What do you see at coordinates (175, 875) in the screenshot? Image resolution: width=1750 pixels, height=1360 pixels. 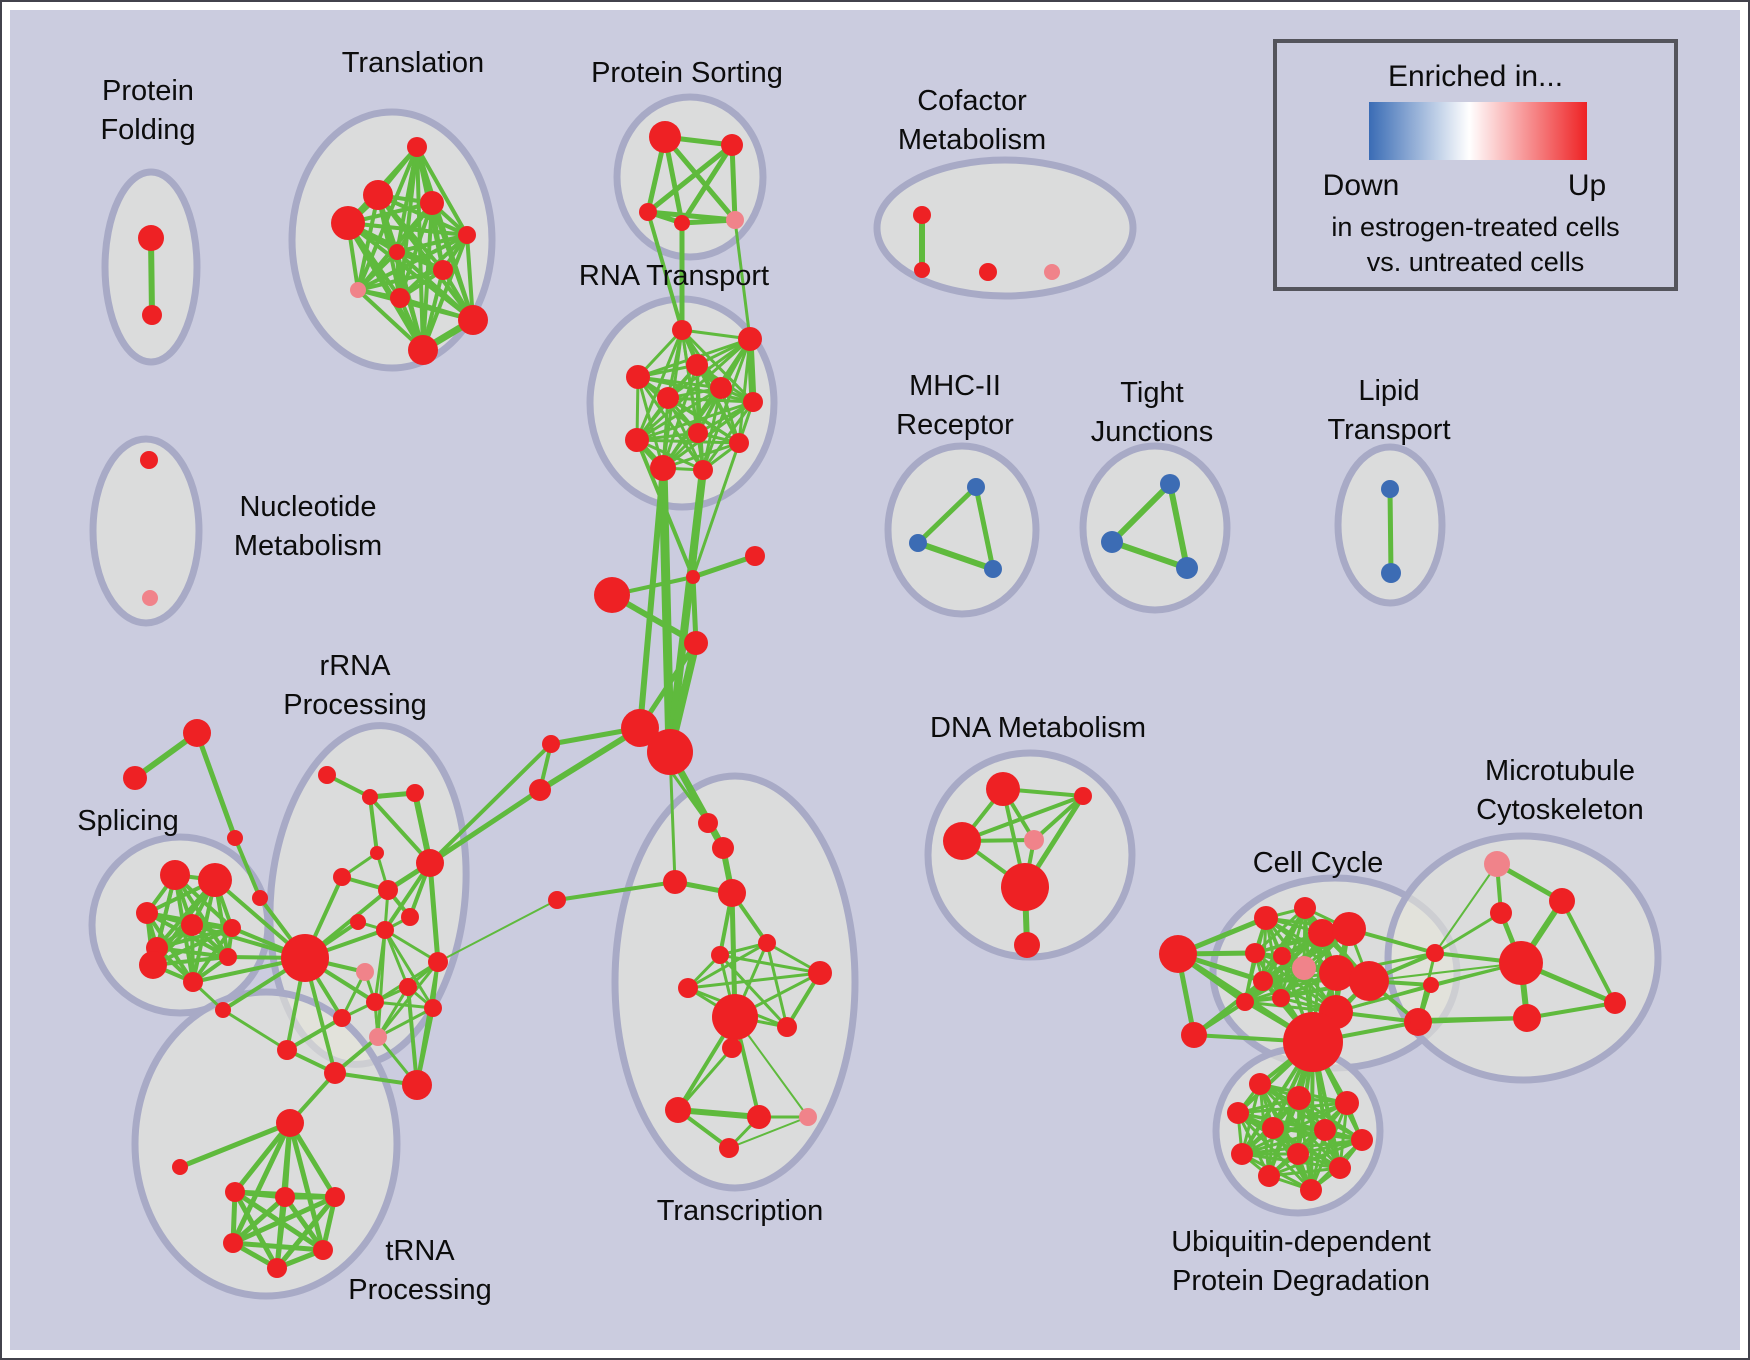 I see `node-sp0` at bounding box center [175, 875].